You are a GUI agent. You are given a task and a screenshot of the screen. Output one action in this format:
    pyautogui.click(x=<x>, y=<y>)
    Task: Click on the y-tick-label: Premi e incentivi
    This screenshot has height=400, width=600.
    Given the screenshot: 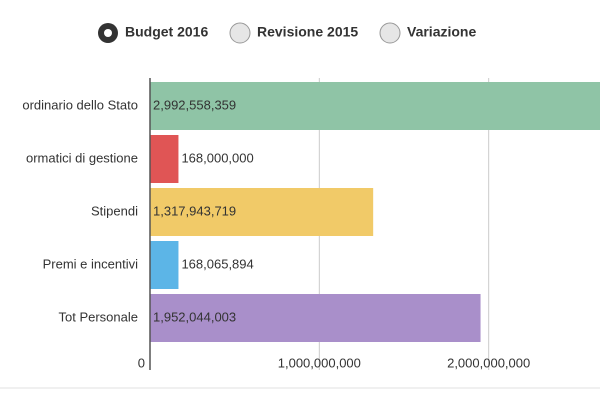 What is the action you would take?
    pyautogui.click(x=90, y=263)
    